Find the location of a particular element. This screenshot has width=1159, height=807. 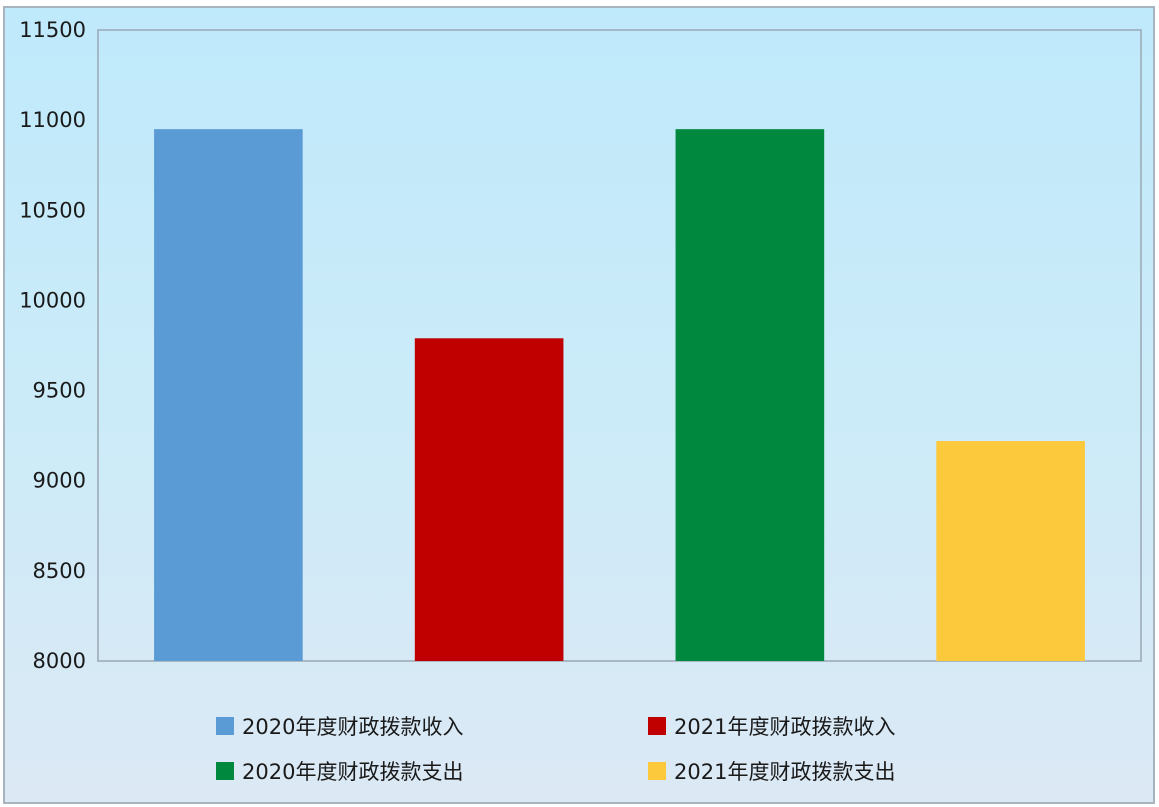

legend-label: 2020年度财政拨款收入 is located at coordinates (352, 727).